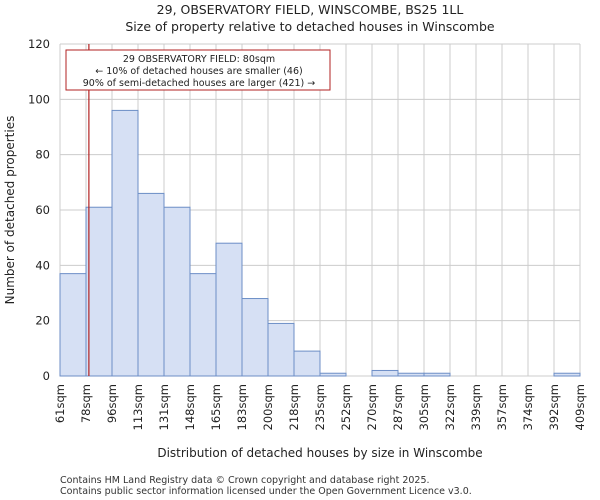  I want to click on x-tick-label: 252sqm, so click(346, 407).